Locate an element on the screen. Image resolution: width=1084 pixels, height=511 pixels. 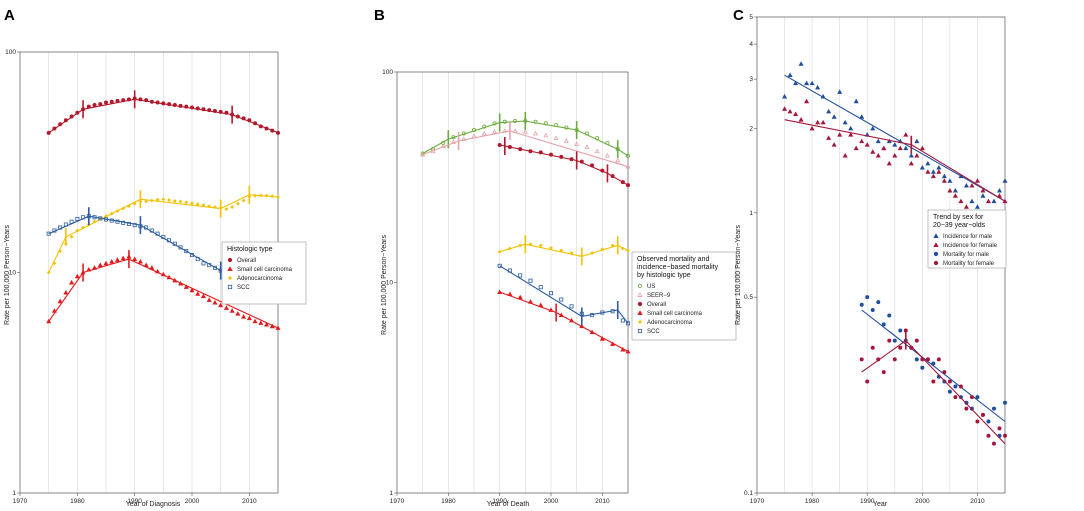
y-tick-label: 100 is located at coordinates (387, 72).